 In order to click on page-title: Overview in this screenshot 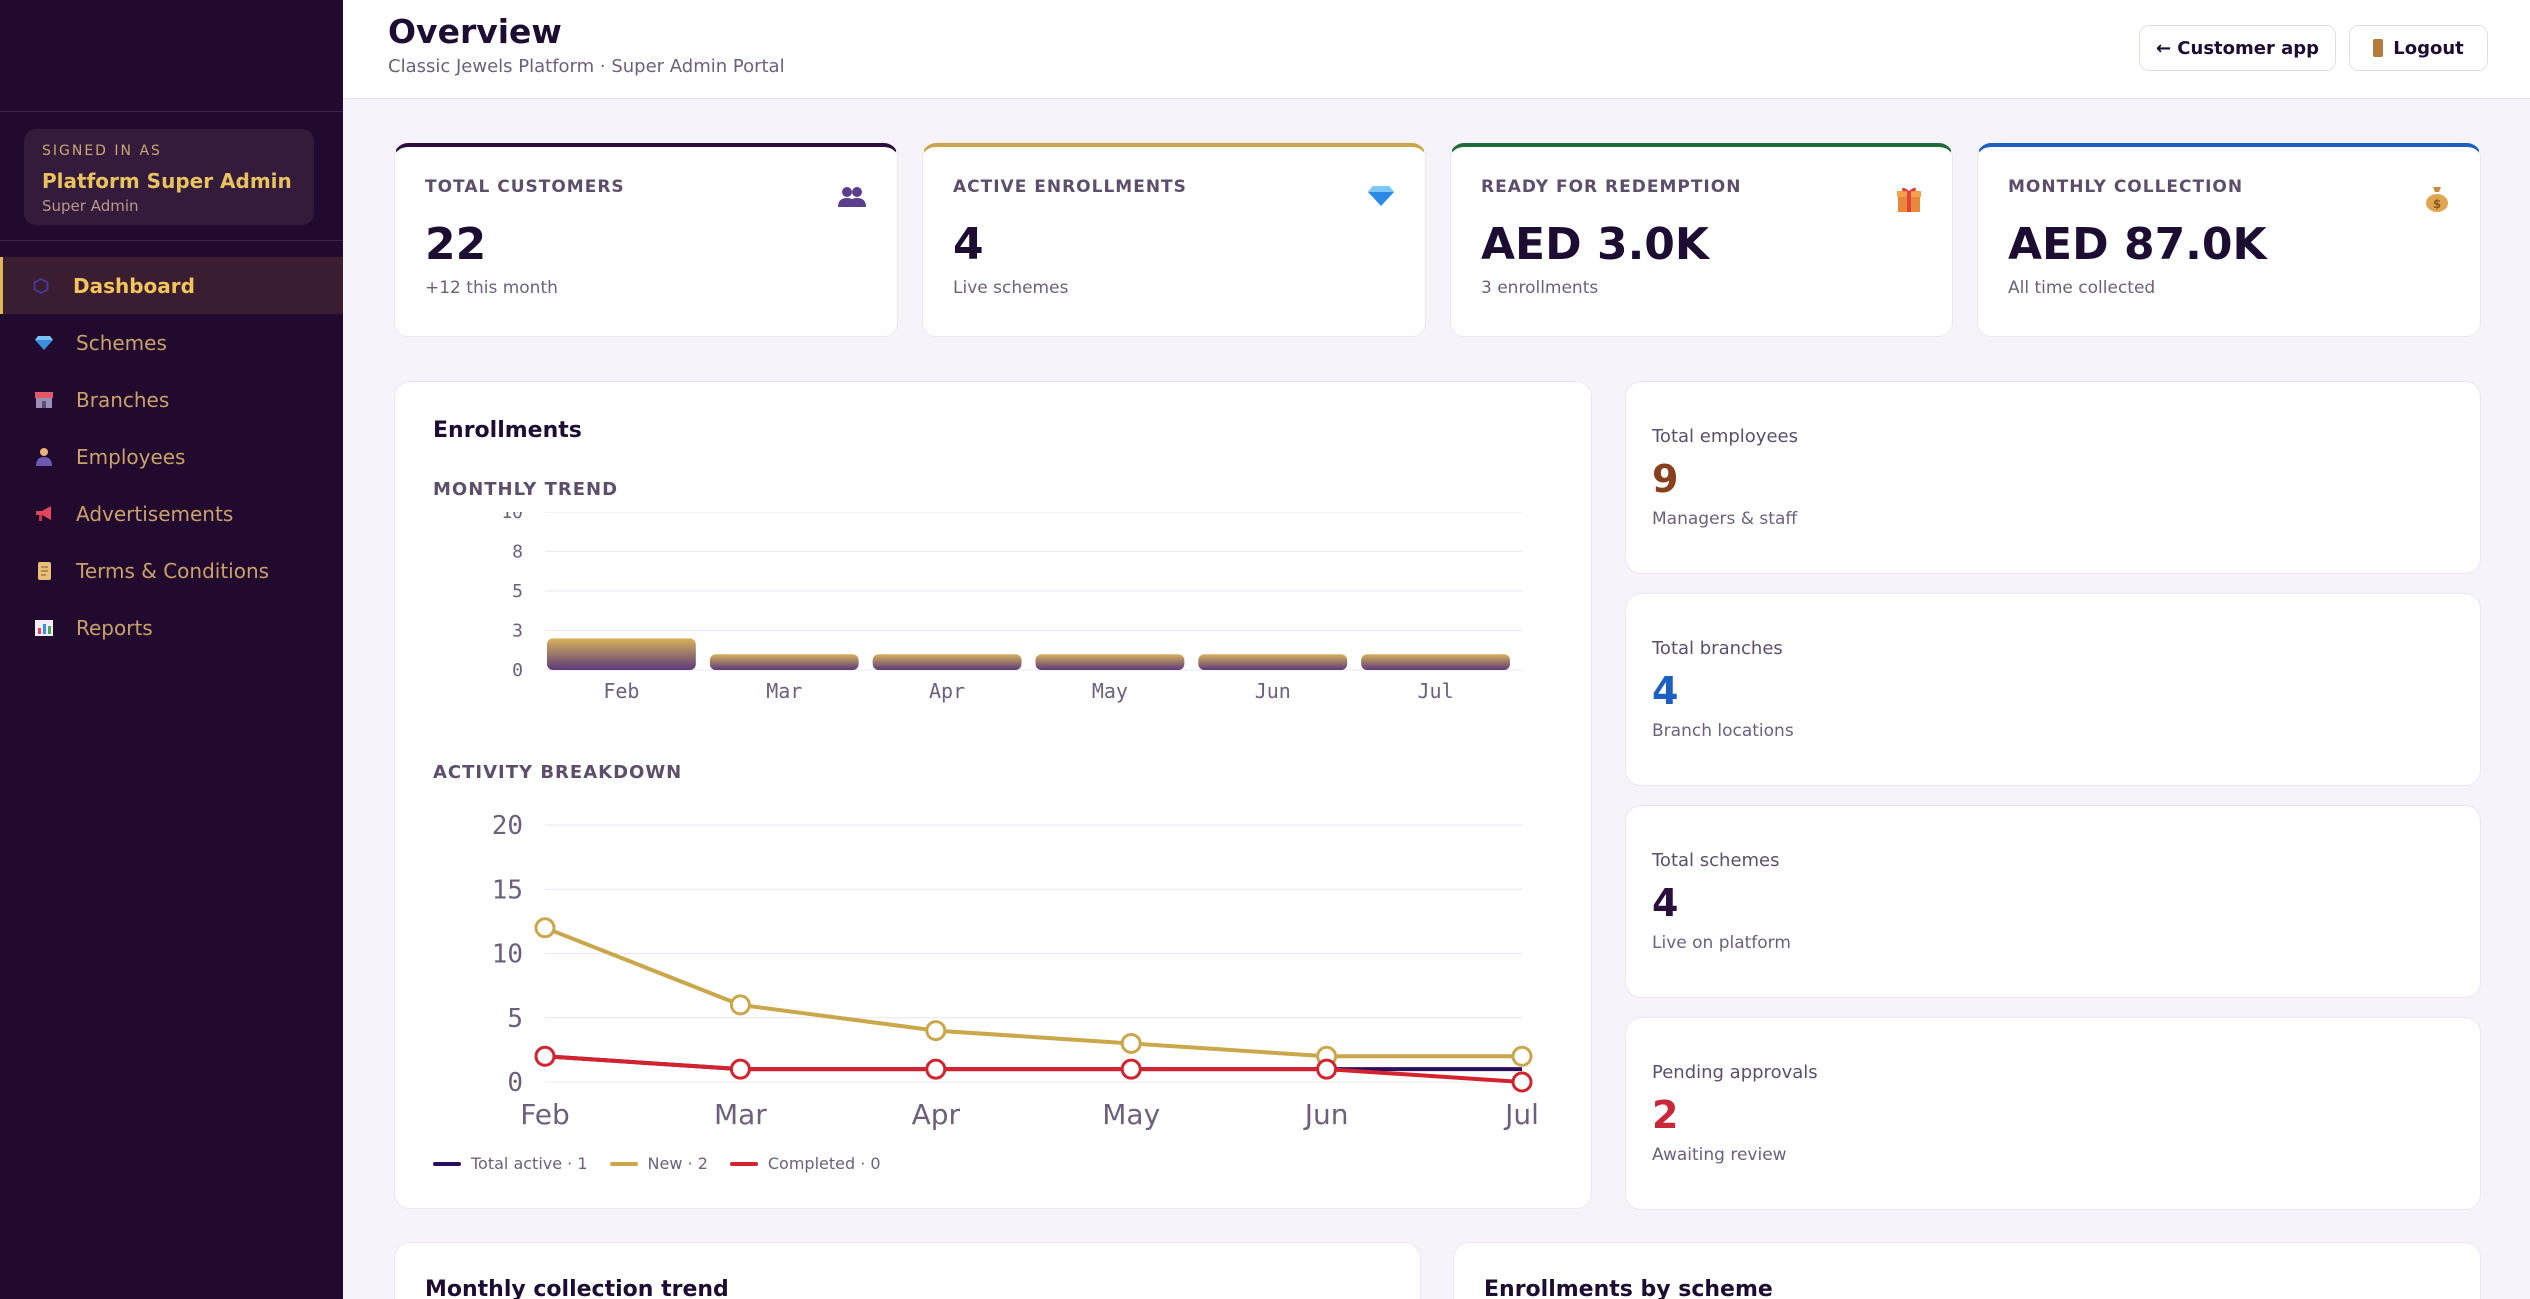, I will do `click(475, 31)`.